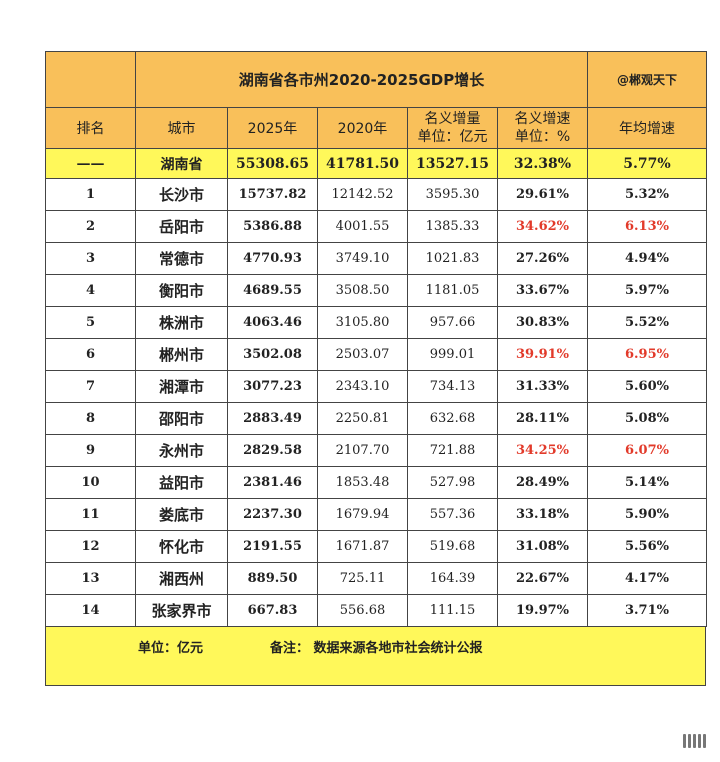 The width and height of the screenshot is (720, 762). What do you see at coordinates (452, 386) in the screenshot?
I see `row-increase: 734.13` at bounding box center [452, 386].